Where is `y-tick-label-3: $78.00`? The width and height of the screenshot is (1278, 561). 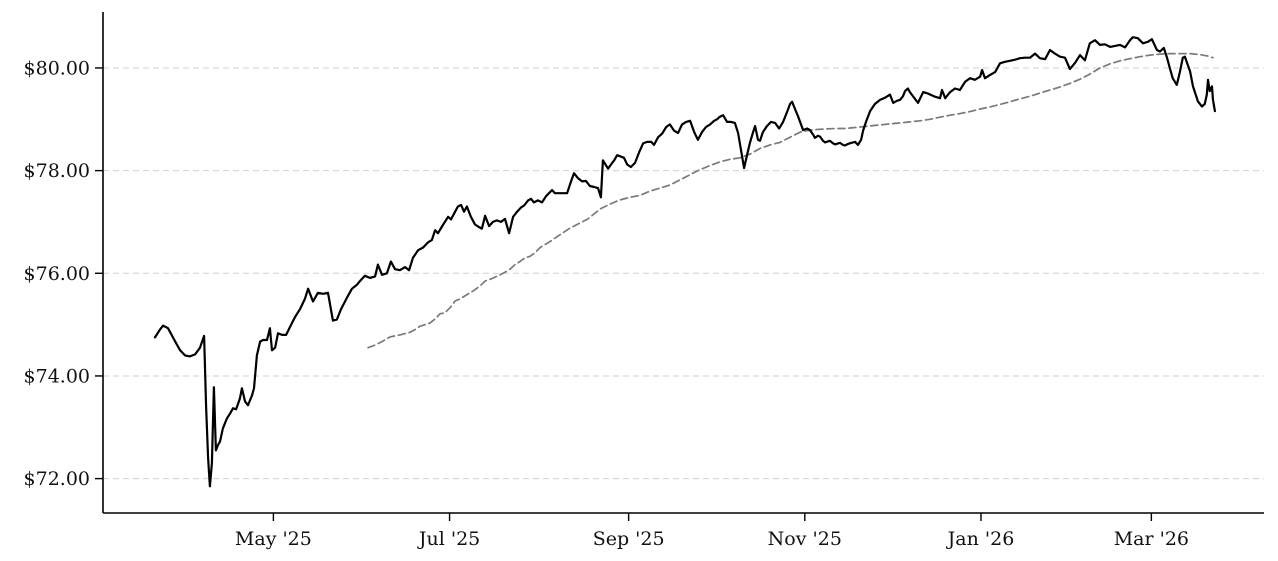 y-tick-label-3: $78.00 is located at coordinates (57, 171).